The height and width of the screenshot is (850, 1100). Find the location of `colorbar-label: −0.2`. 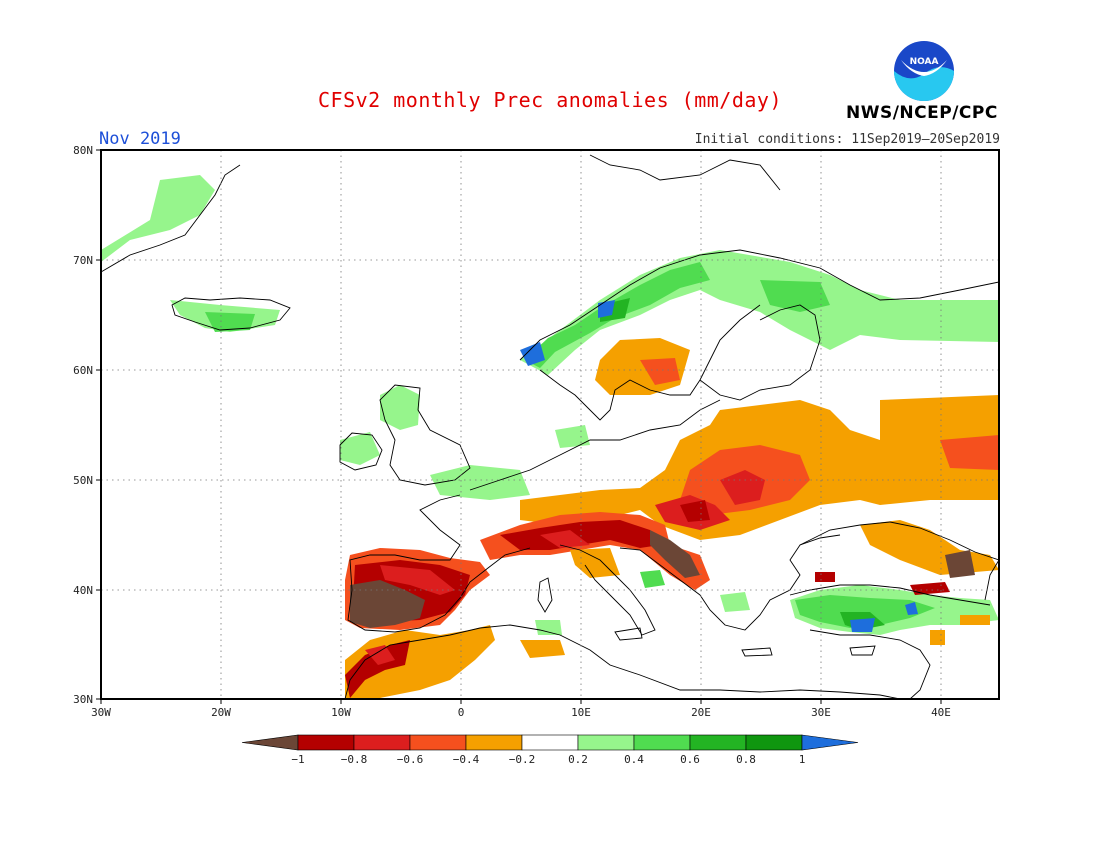

colorbar-label: −0.2 is located at coordinates (522, 759).